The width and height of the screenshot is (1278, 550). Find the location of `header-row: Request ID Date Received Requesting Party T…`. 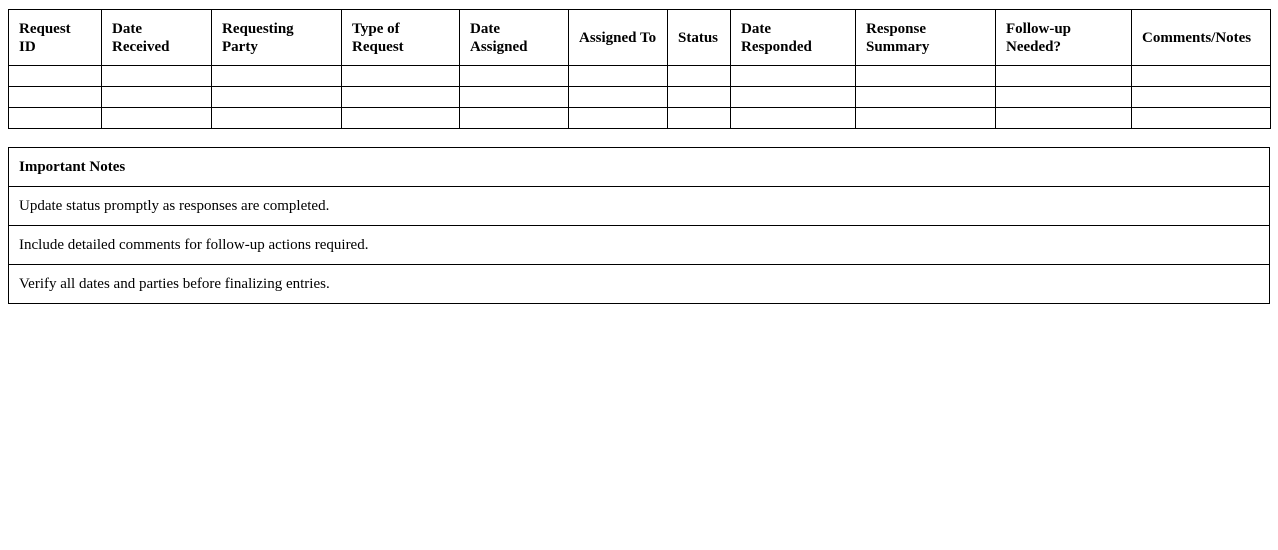

header-row: Request ID Date Received Requesting Party T… is located at coordinates (639, 37).